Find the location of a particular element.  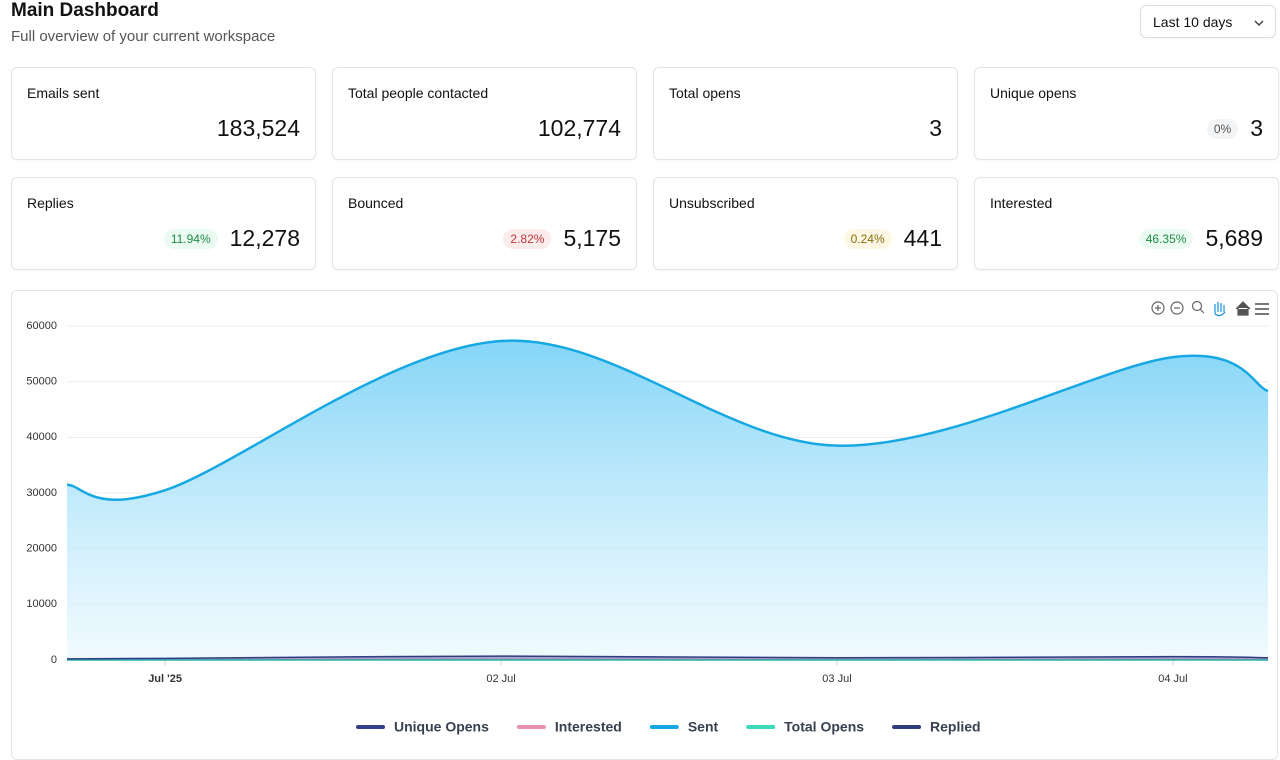

legend-item: Unique Opens is located at coordinates (423, 727).